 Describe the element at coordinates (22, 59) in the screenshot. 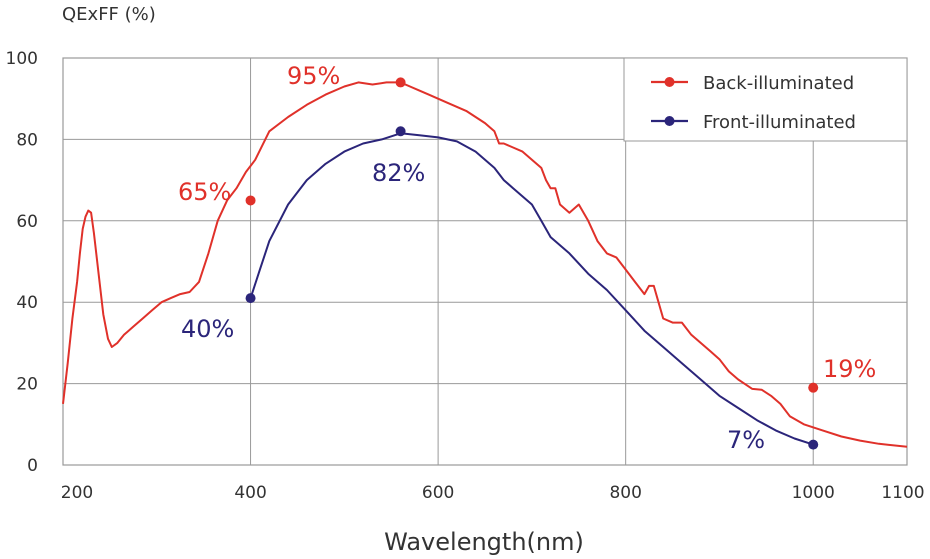

I see `y-tick-label: 100` at that location.